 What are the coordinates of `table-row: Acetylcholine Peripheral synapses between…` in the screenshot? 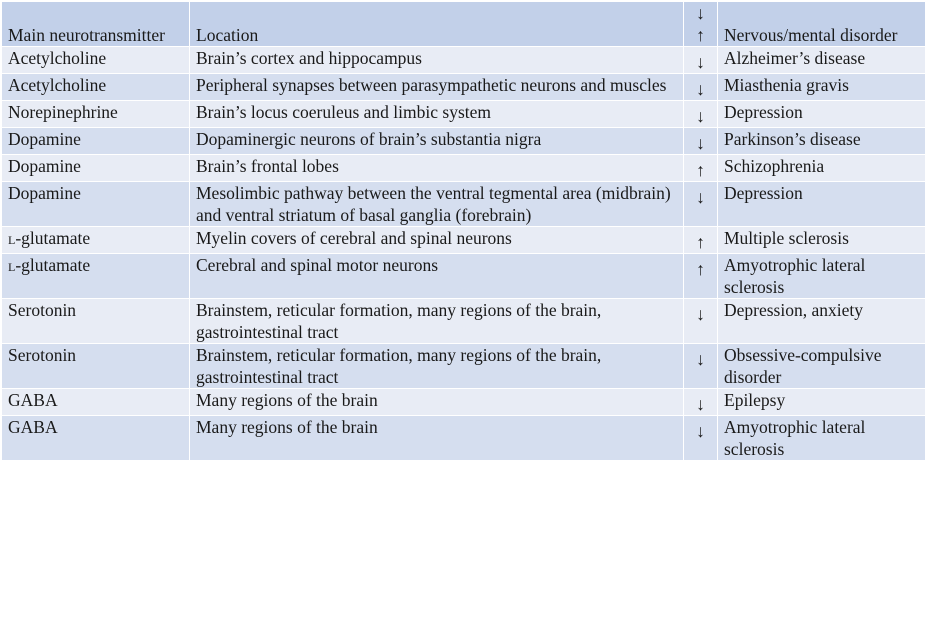 It's located at (463, 87).